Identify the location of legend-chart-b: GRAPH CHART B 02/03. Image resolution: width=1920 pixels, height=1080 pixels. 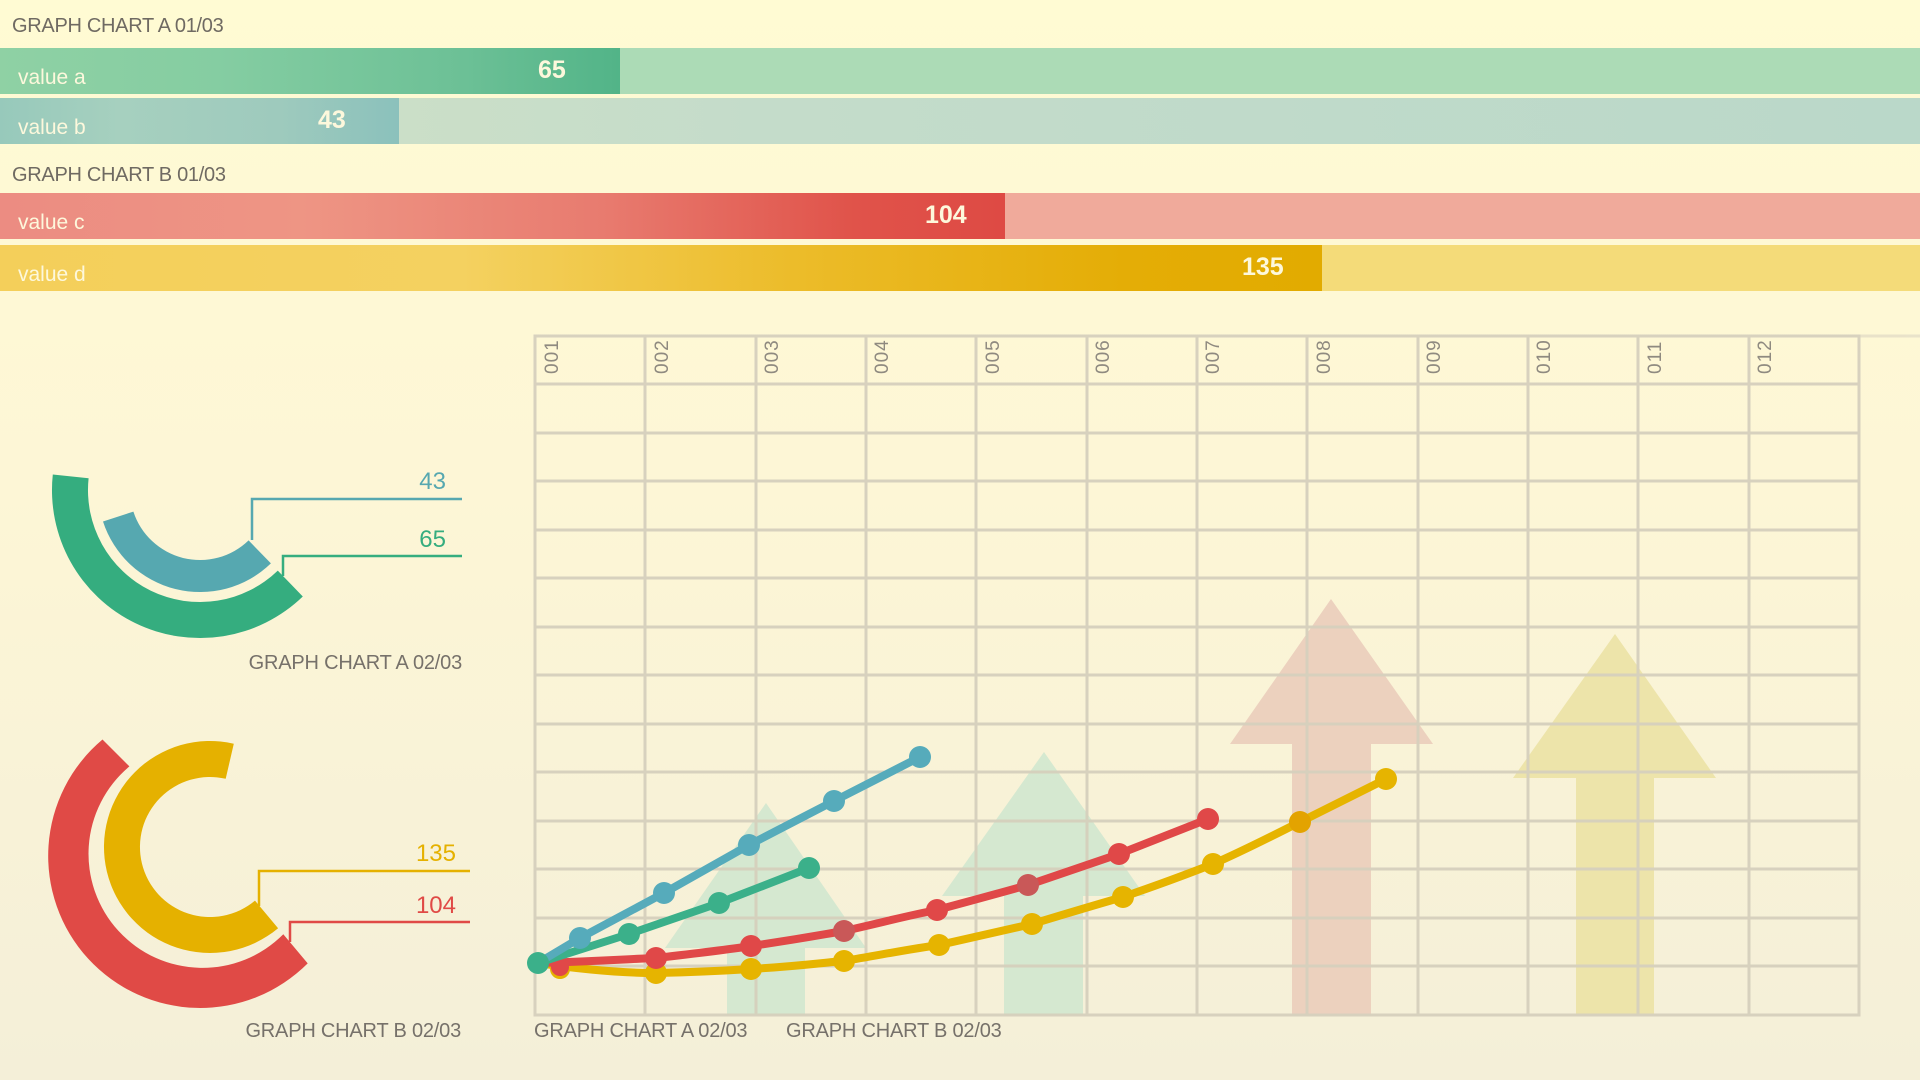
(894, 1031).